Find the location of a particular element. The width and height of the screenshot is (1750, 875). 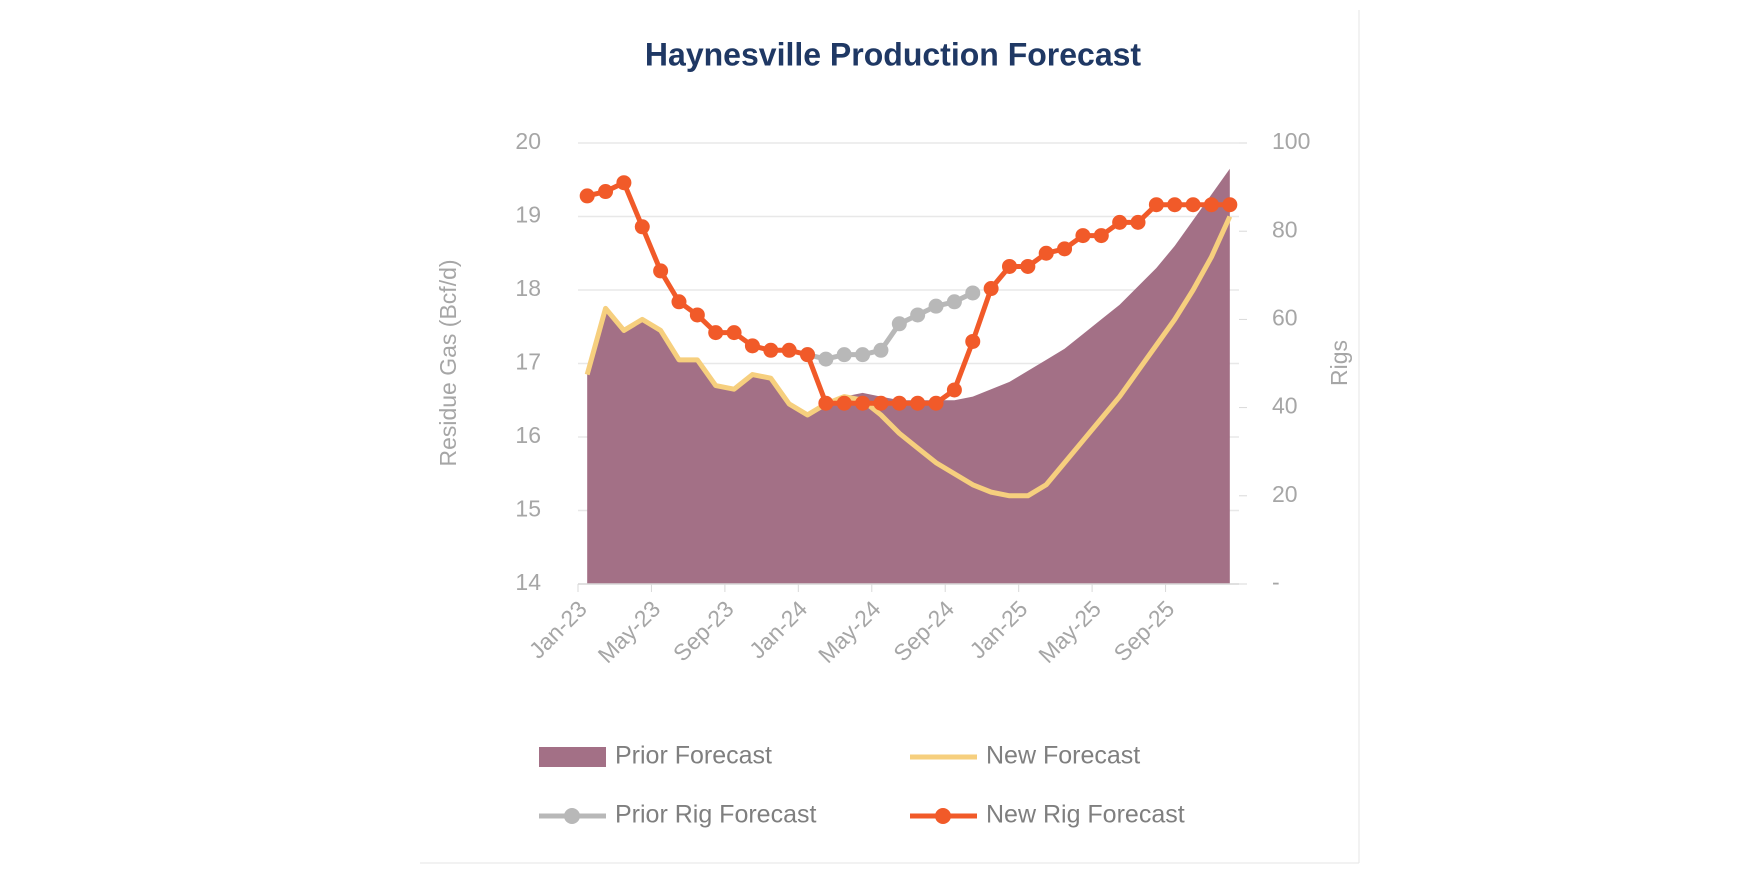

x-tick-label: Sep-25 is located at coordinates (1144, 630).